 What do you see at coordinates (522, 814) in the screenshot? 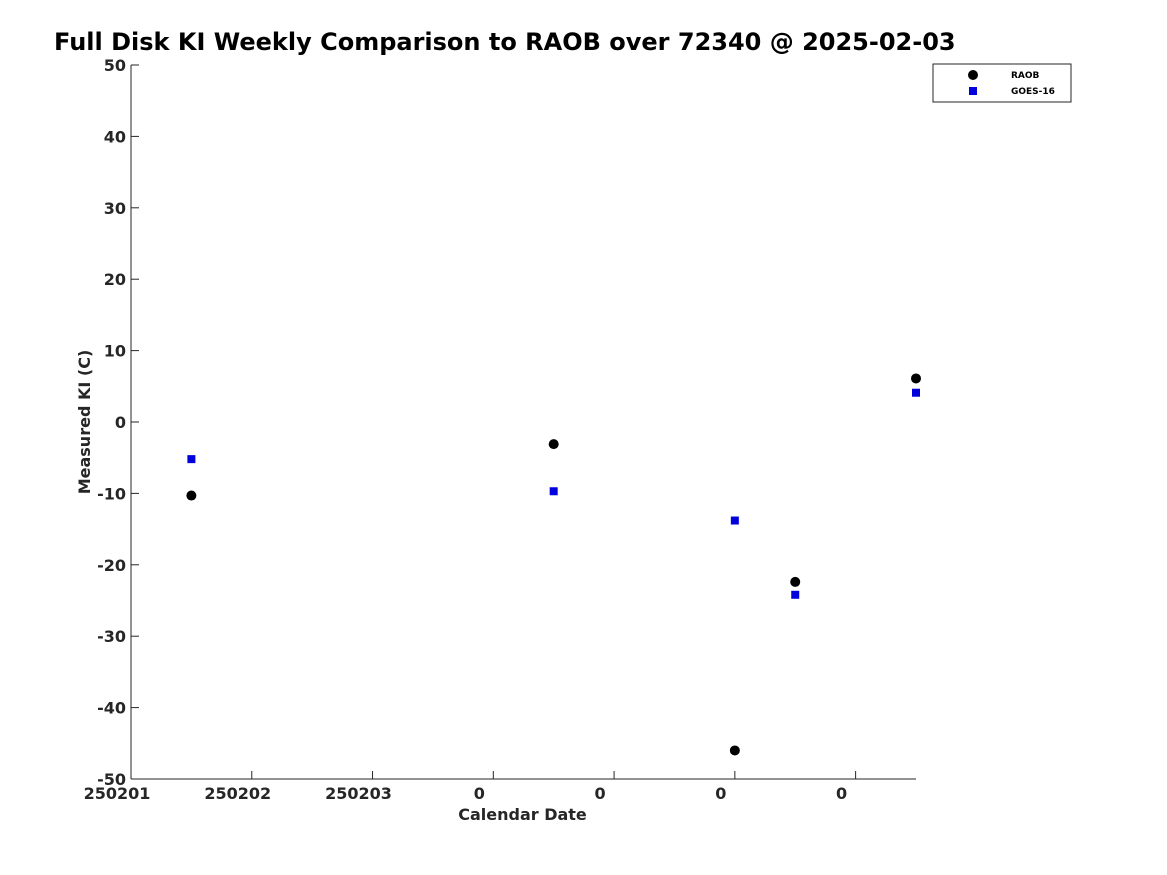
I see `x-axis-label: Calendar Date` at bounding box center [522, 814].